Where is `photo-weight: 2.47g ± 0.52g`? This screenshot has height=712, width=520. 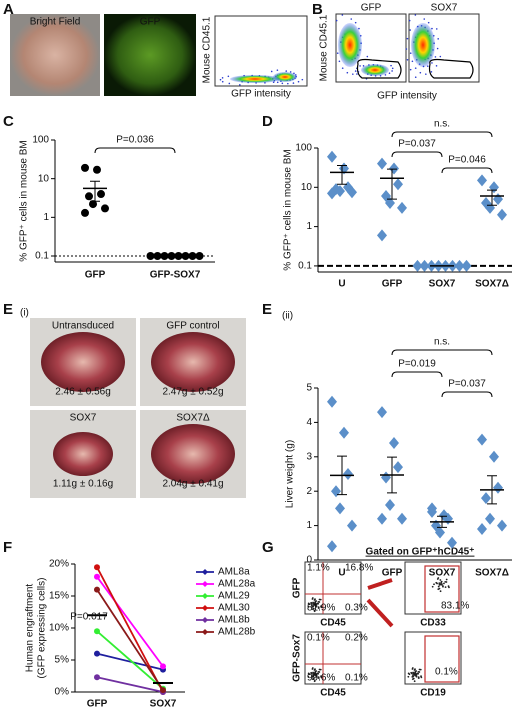 photo-weight: 2.47g ± 0.52g is located at coordinates (192, 392).